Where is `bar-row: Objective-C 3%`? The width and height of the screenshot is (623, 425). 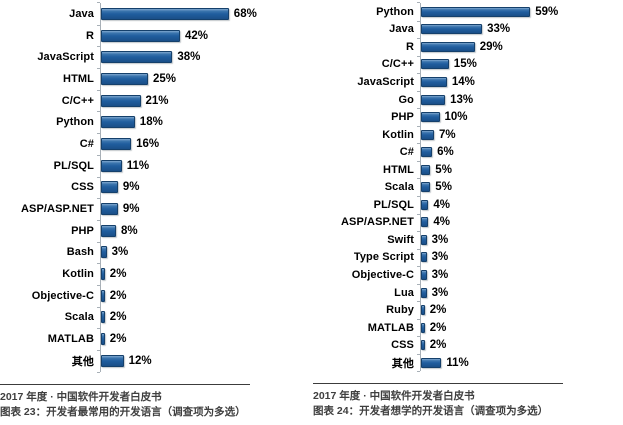 bar-row: Objective-C 3% is located at coordinates (467, 275).